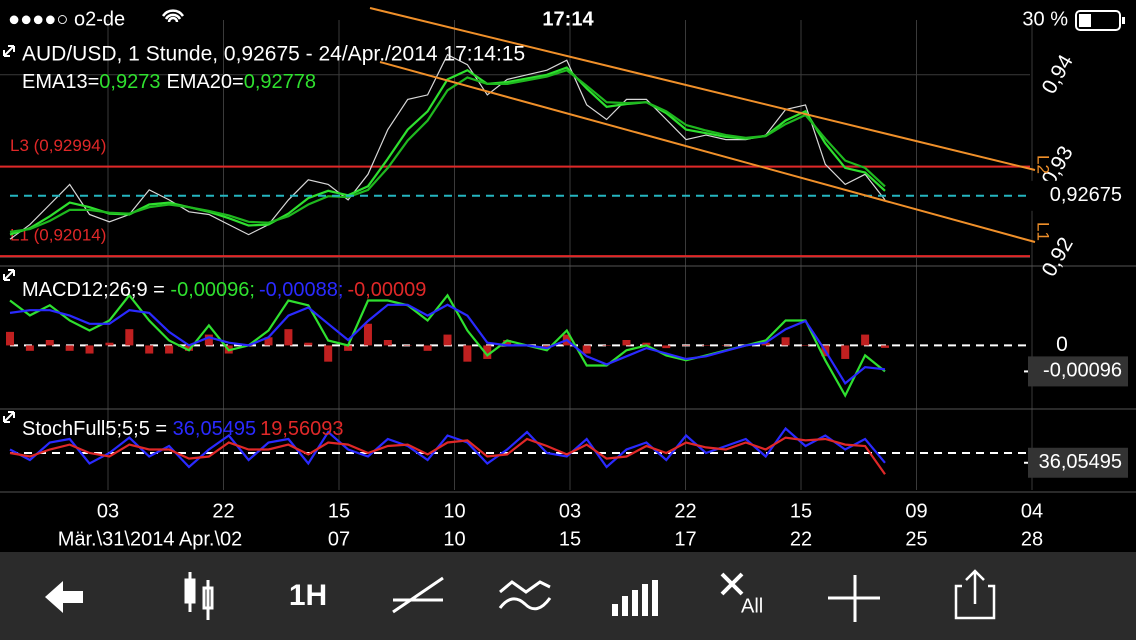 Image resolution: width=1136 pixels, height=640 pixels. I want to click on macd-readout: MACD12;26;9 = -0,00096; -0,00088; -0,00009, so click(224, 290).